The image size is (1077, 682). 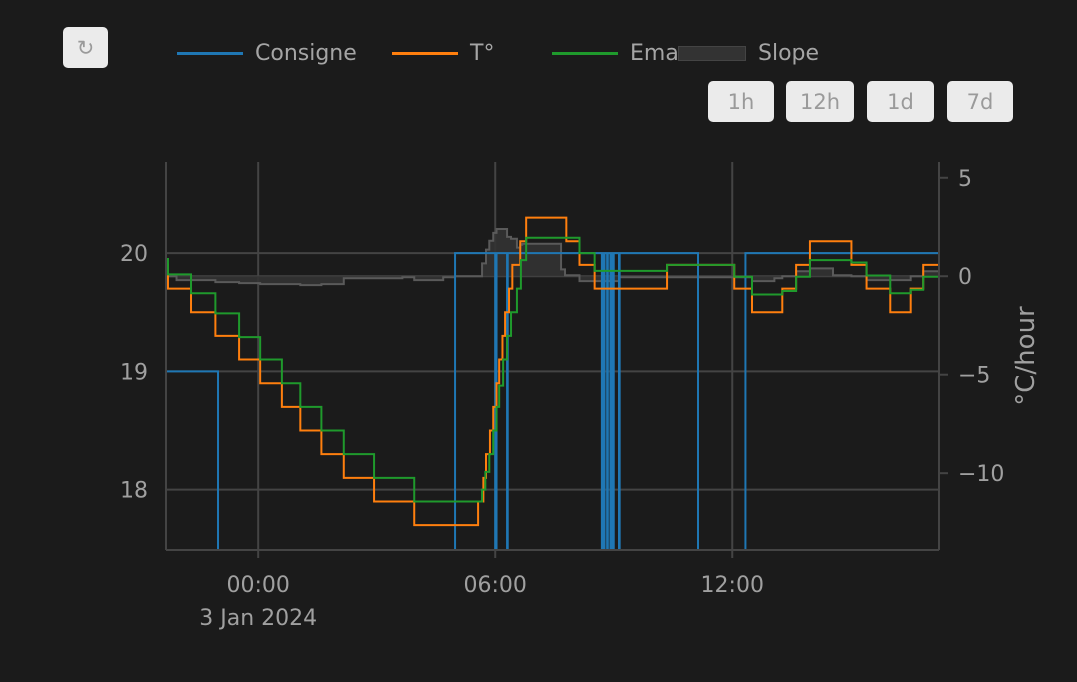 What do you see at coordinates (425, 53) in the screenshot?
I see `legend-swatch-temperature` at bounding box center [425, 53].